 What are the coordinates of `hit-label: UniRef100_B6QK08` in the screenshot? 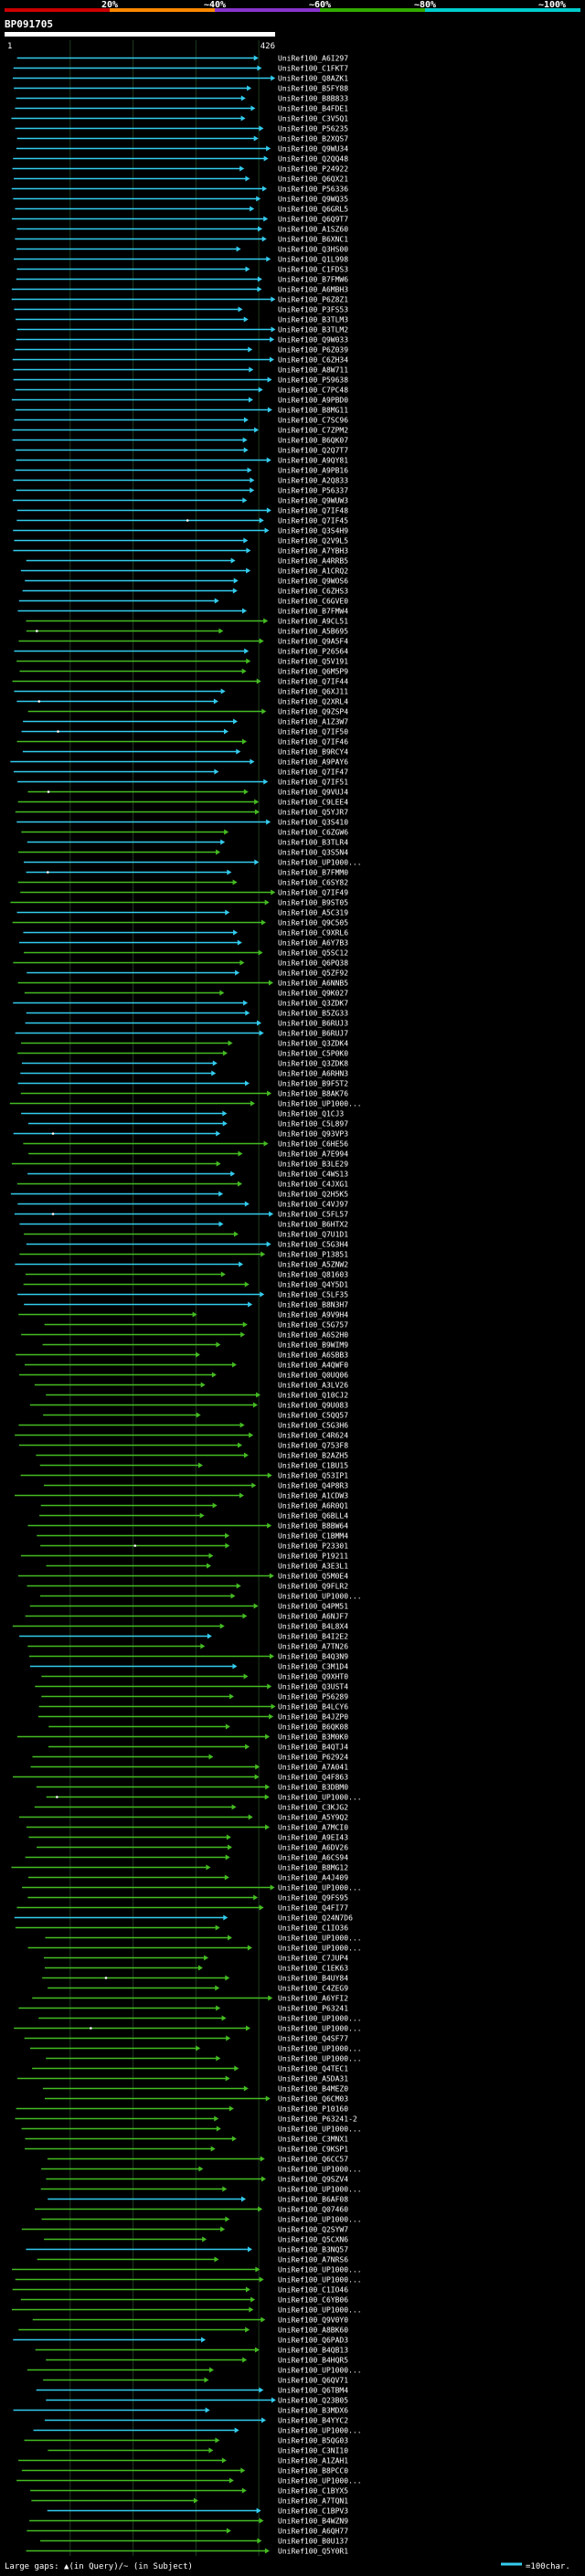 It's located at (313, 1727).